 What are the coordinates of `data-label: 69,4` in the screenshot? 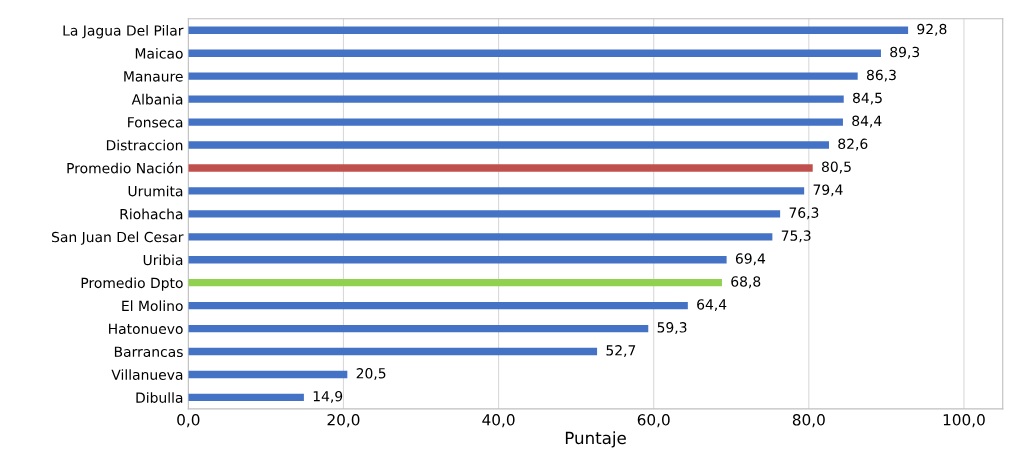 It's located at (750, 259).